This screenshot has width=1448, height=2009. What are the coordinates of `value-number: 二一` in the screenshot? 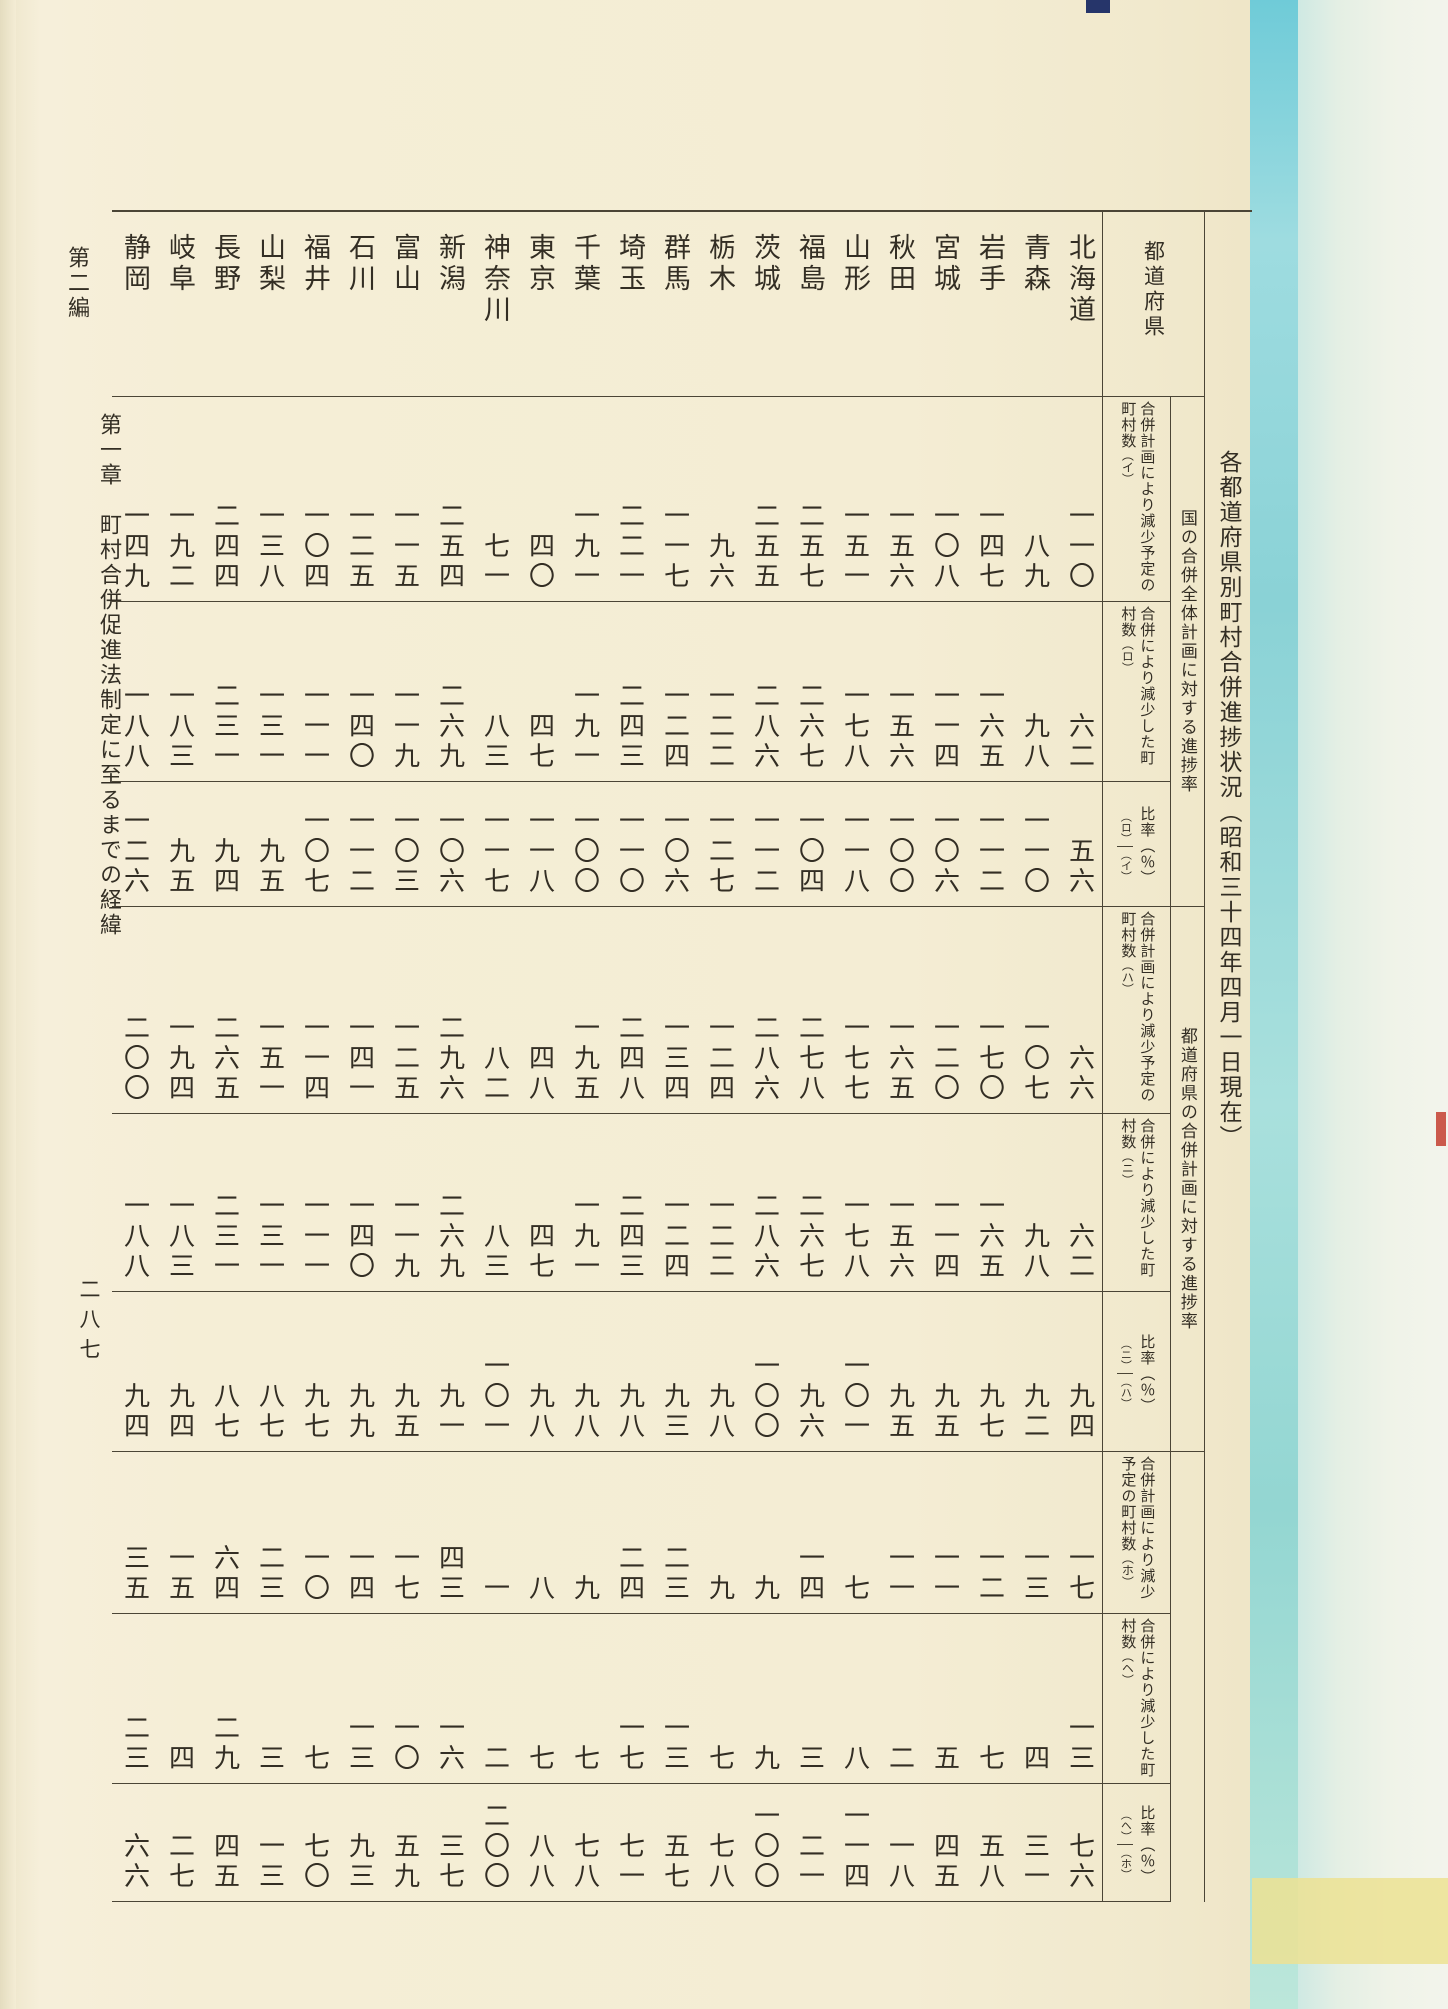 It's located at (810, 1862).